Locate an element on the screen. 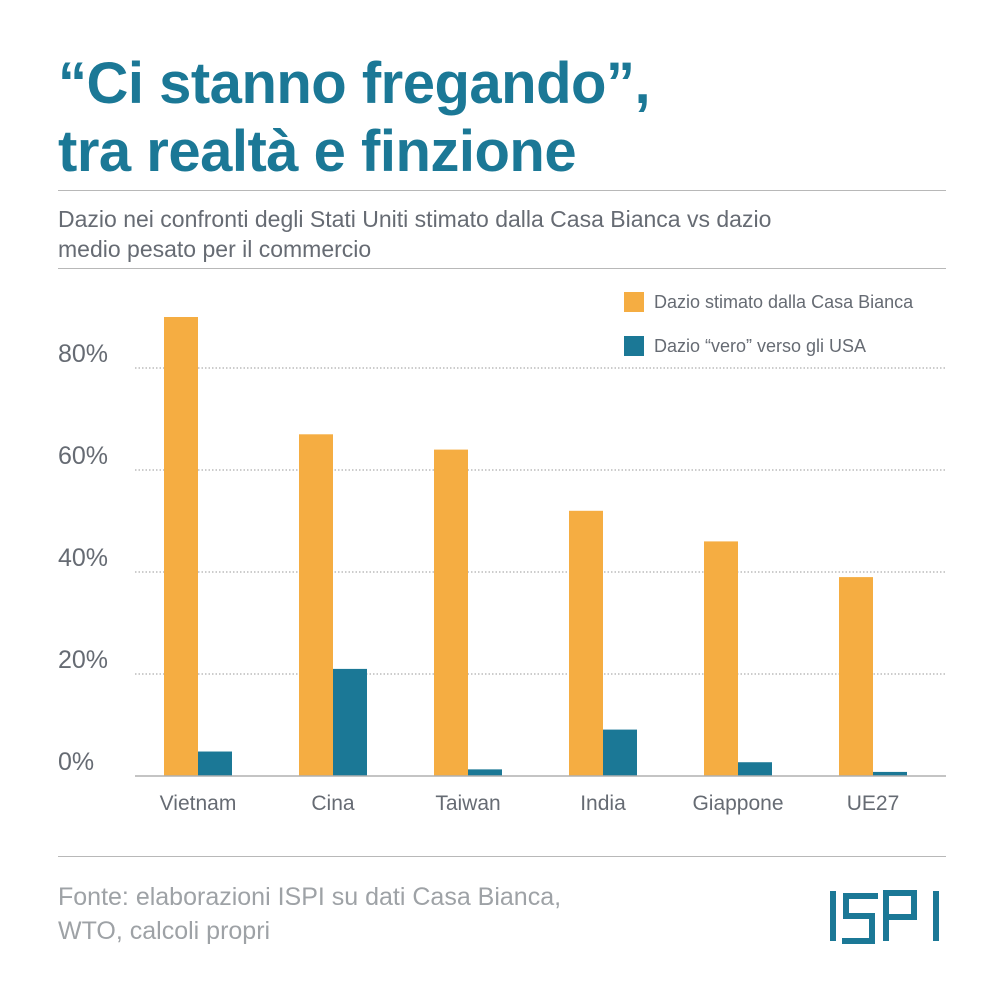  title-line-2: tra realtà e finzione is located at coordinates (317, 151).